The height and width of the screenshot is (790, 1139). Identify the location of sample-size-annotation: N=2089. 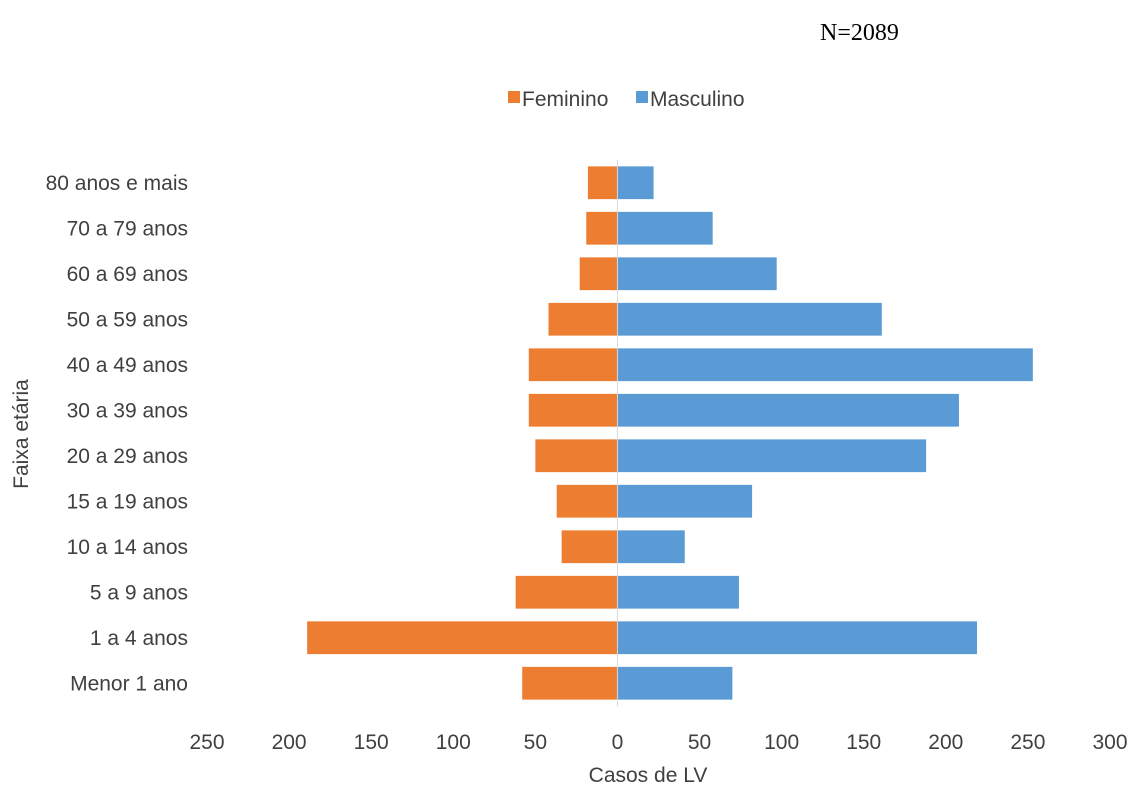
(859, 33).